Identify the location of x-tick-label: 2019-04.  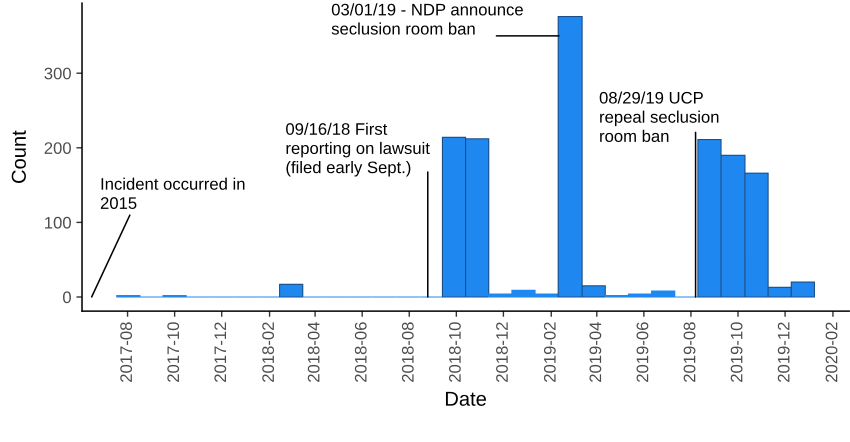
(595, 352).